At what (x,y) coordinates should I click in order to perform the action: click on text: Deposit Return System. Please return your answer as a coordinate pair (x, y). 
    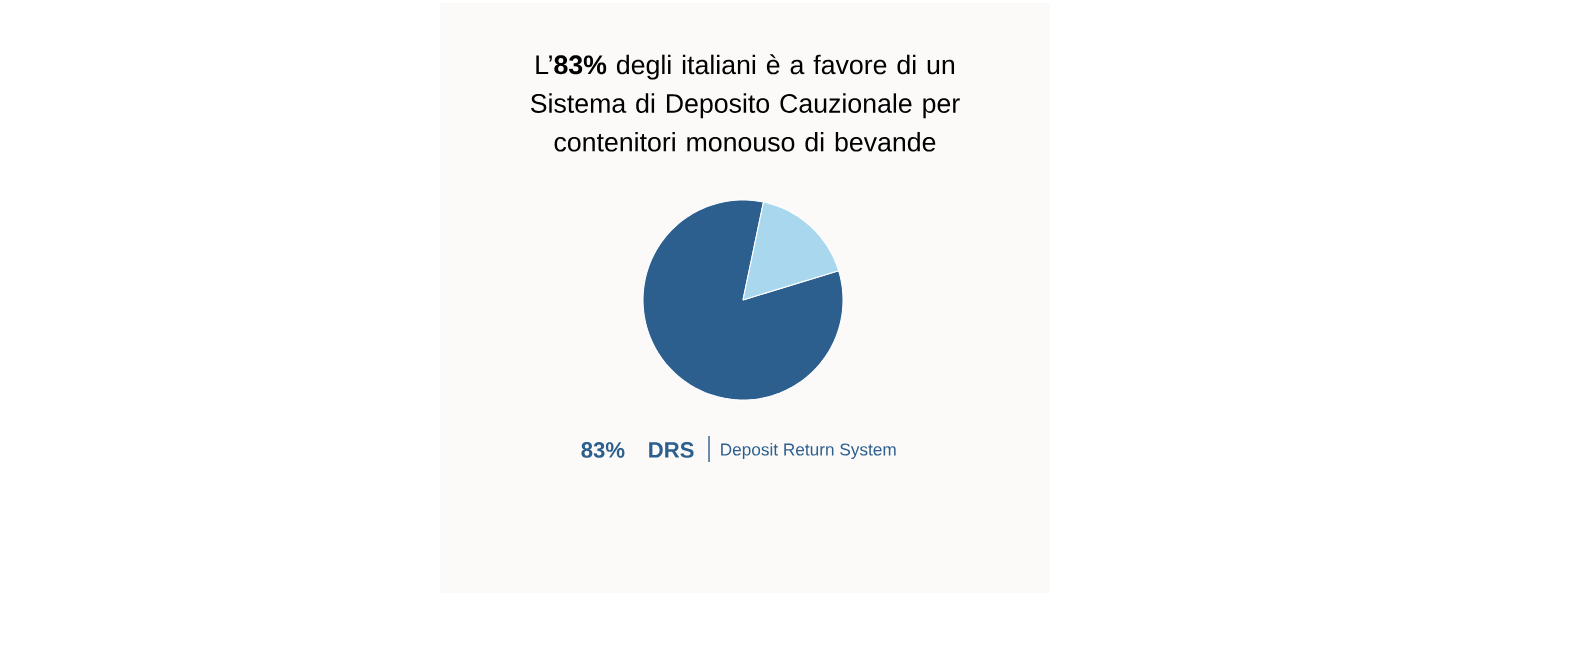
    Looking at the image, I should click on (808, 451).